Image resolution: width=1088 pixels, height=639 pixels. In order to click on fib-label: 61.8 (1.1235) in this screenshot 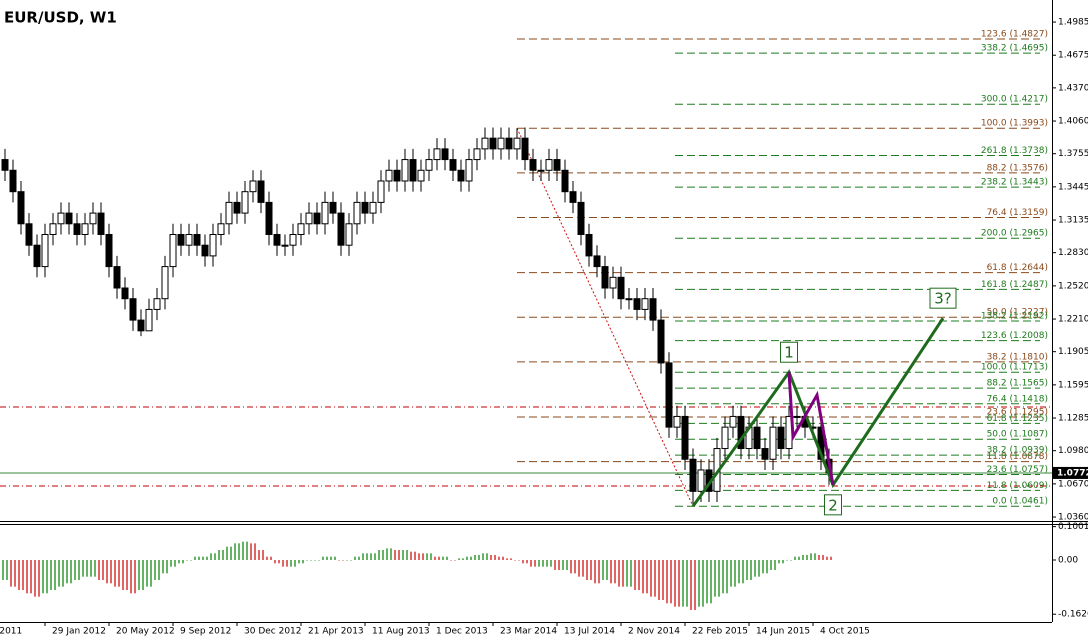, I will do `click(1017, 419)`.